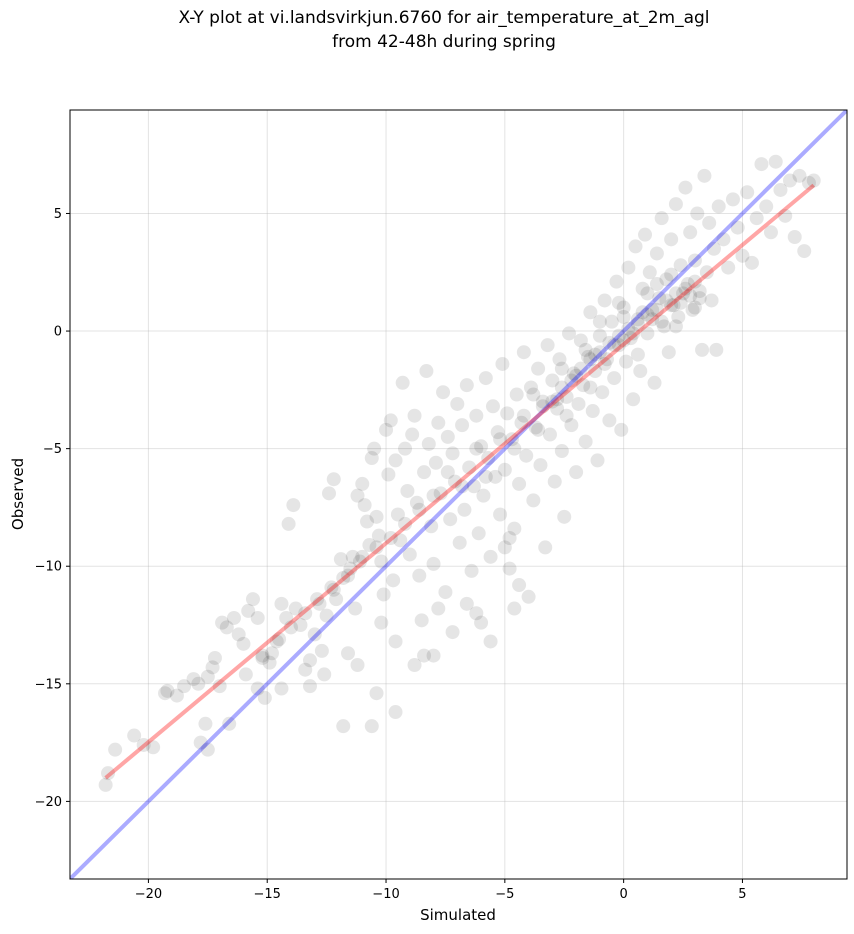  I want to click on x-tick-label: −20, so click(148, 894).